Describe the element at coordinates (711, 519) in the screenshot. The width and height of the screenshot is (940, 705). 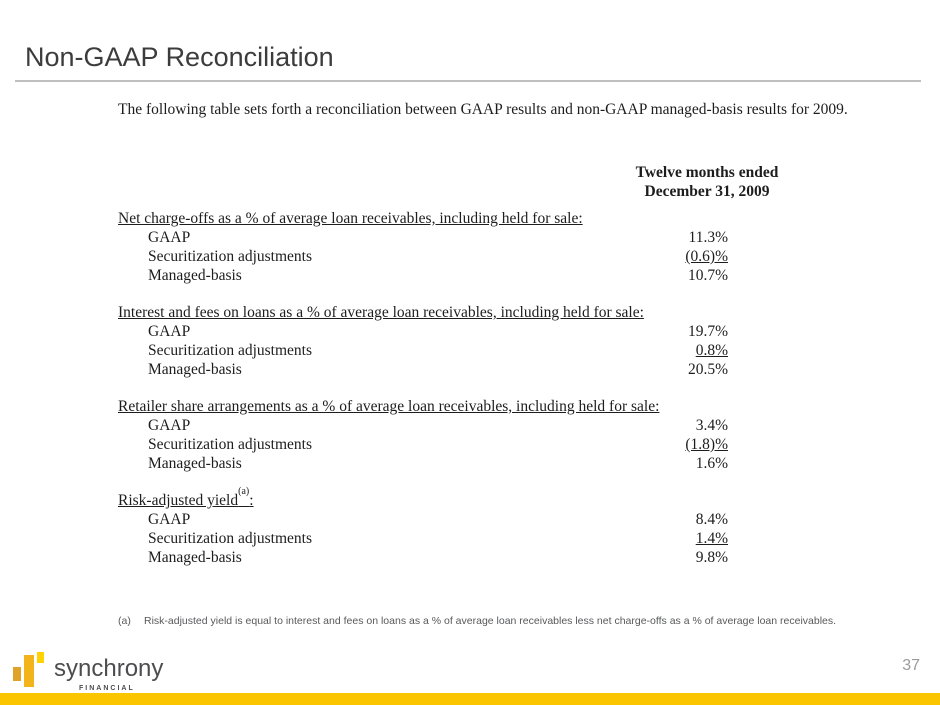
I see `row-value: 8.4%` at that location.